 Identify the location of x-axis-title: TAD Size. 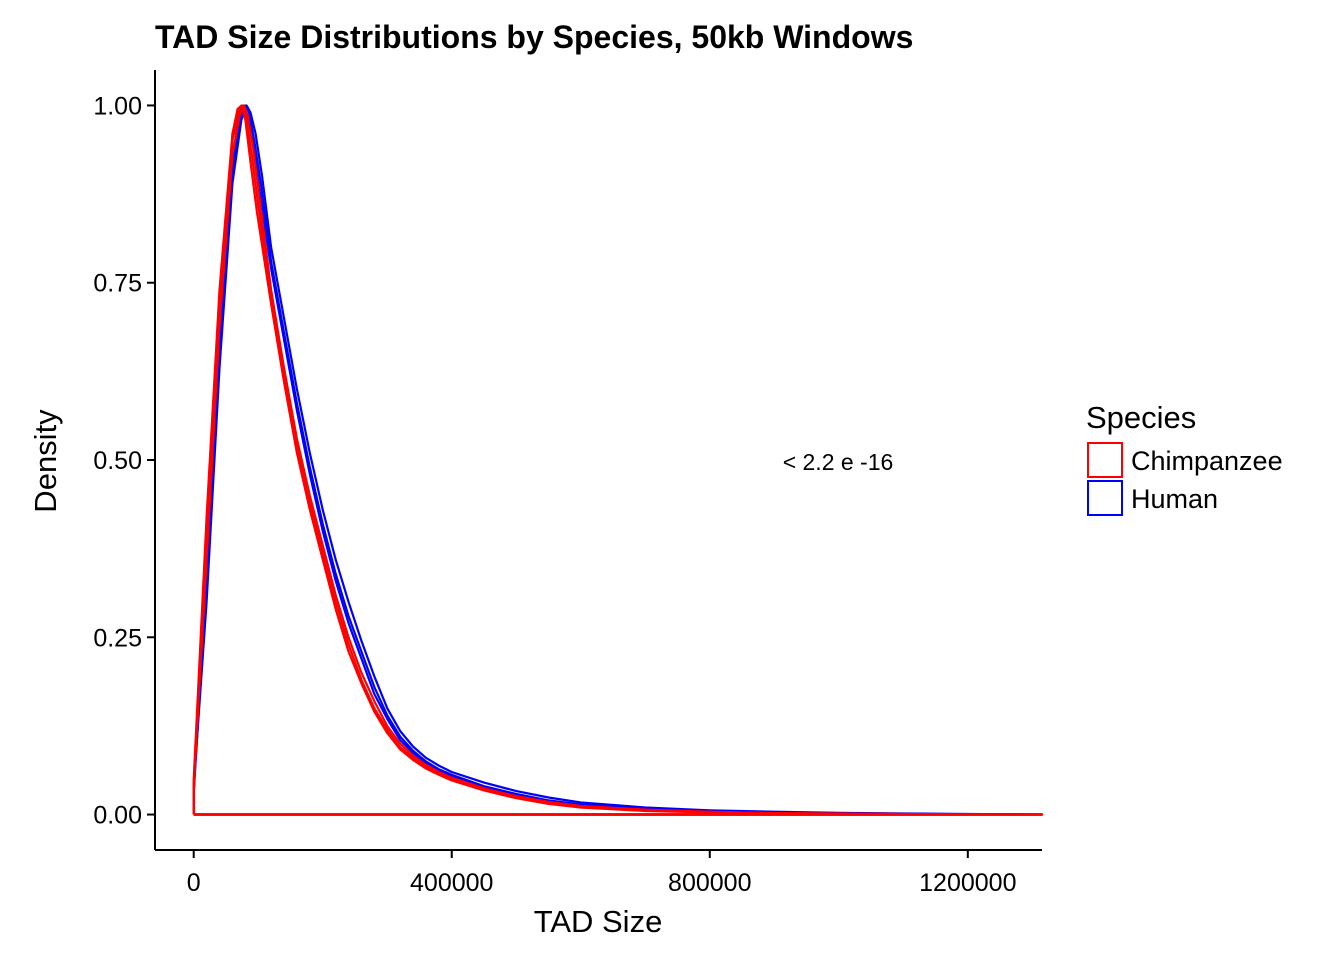
(598, 921).